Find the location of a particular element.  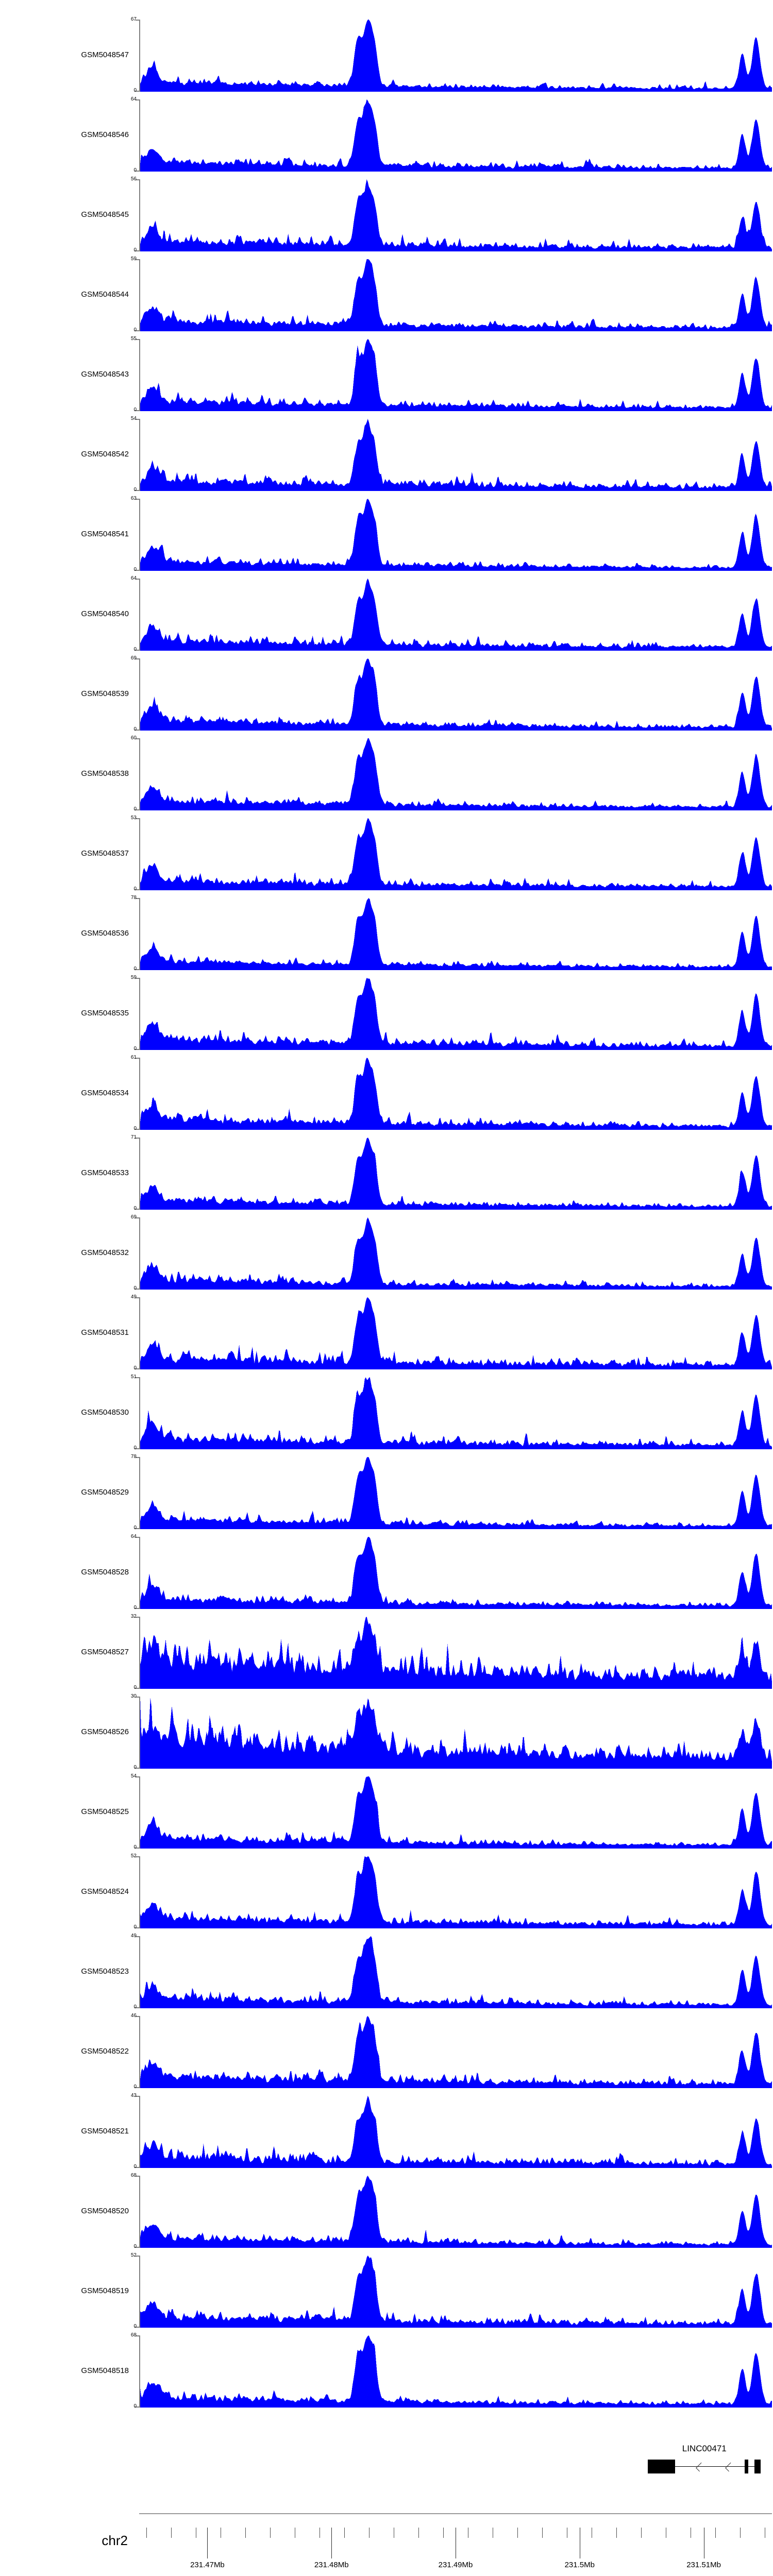

coverage-track: GSM5048518 68 0 is located at coordinates (386, 2371).